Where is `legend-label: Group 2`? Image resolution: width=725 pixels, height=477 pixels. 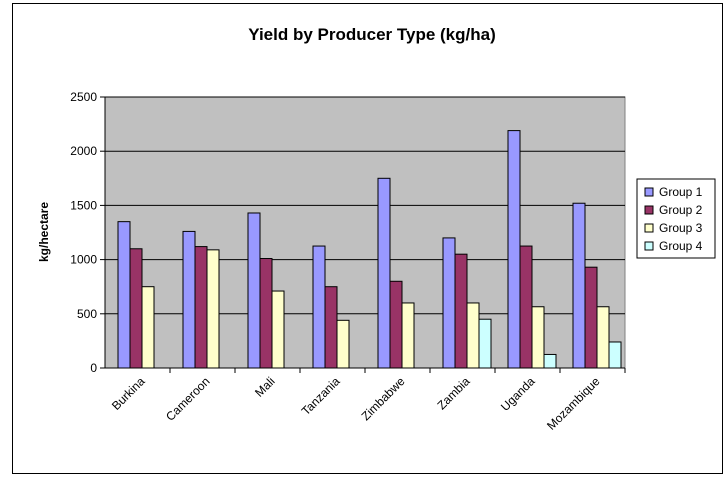 legend-label: Group 2 is located at coordinates (681, 210).